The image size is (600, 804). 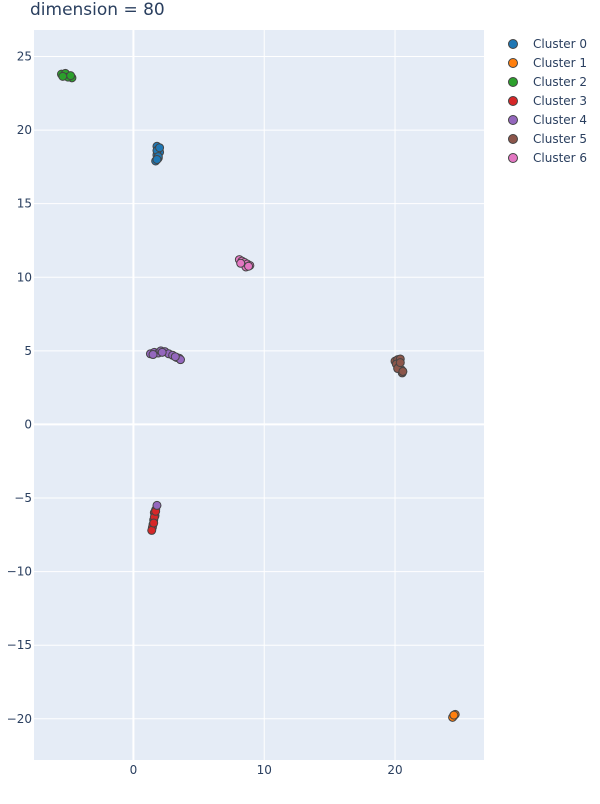 I want to click on y-tick-label: 5, so click(x=28, y=351).